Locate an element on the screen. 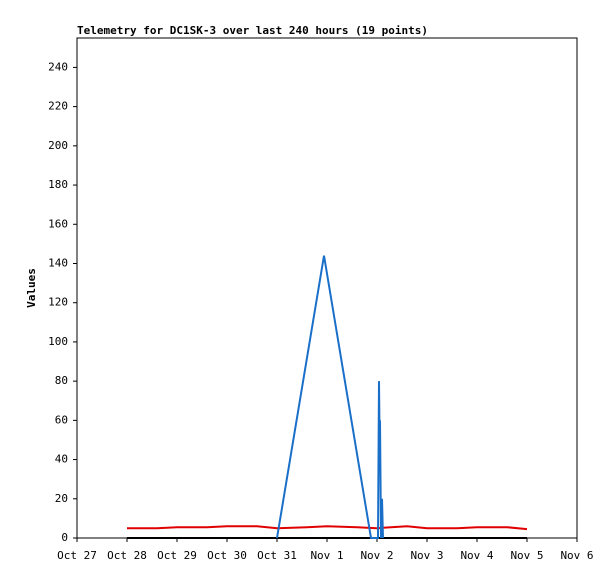  x-tick-label: Oct 28 is located at coordinates (127, 555).